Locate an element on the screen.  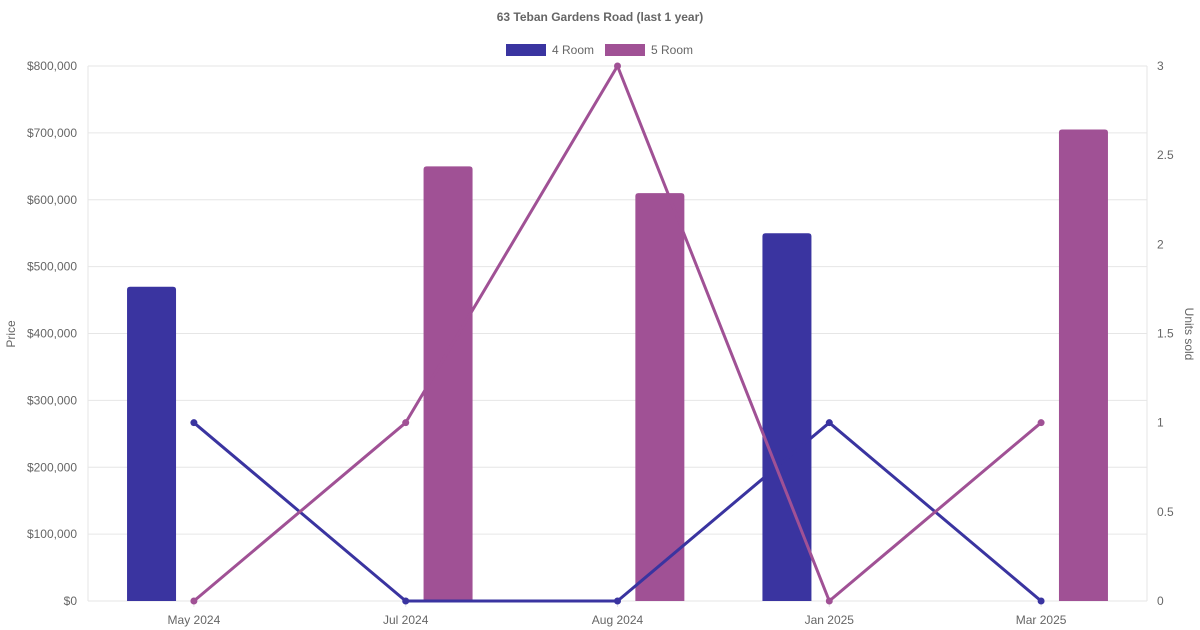
x-tick-label: May 2024 is located at coordinates (194, 620).